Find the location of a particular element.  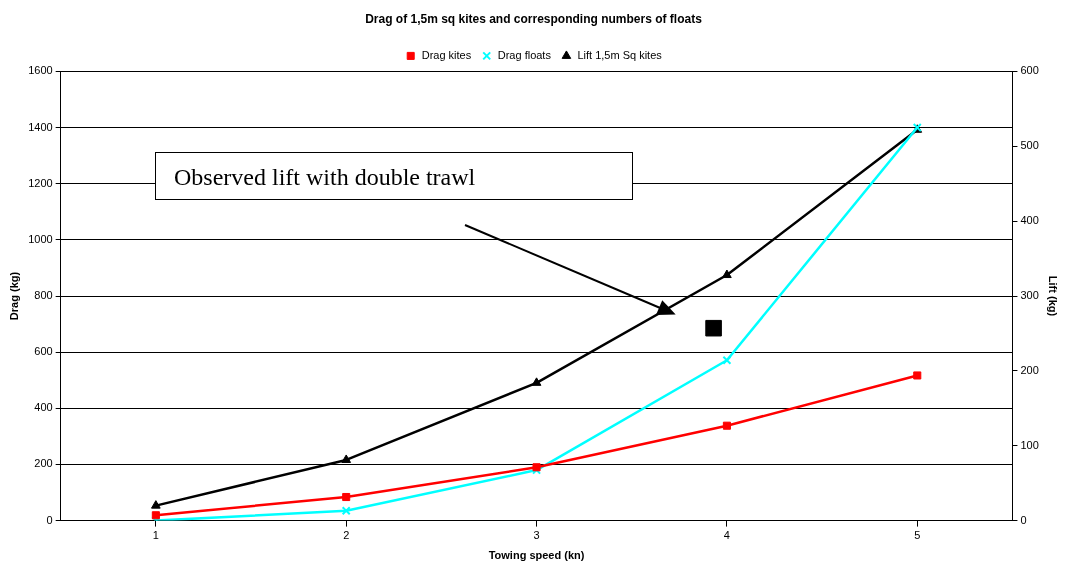

x-axis-title: Towing speed (kn) is located at coordinates (536, 555).